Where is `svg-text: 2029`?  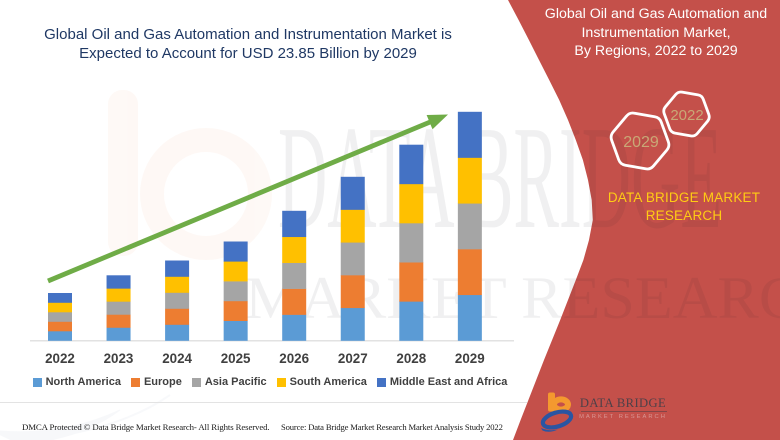 svg-text: 2029 is located at coordinates (641, 142).